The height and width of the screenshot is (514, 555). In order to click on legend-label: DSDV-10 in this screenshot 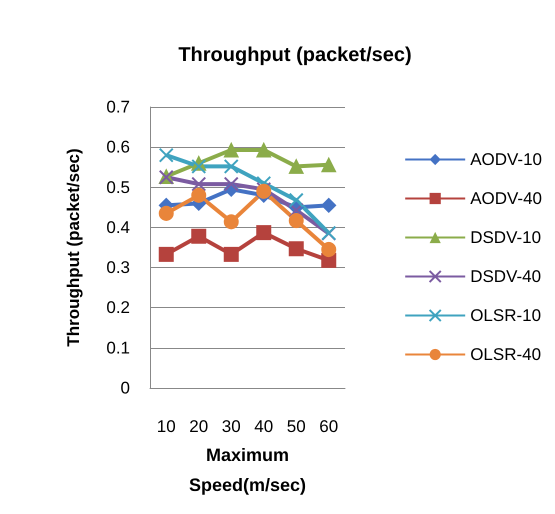, I will do `click(506, 237)`.